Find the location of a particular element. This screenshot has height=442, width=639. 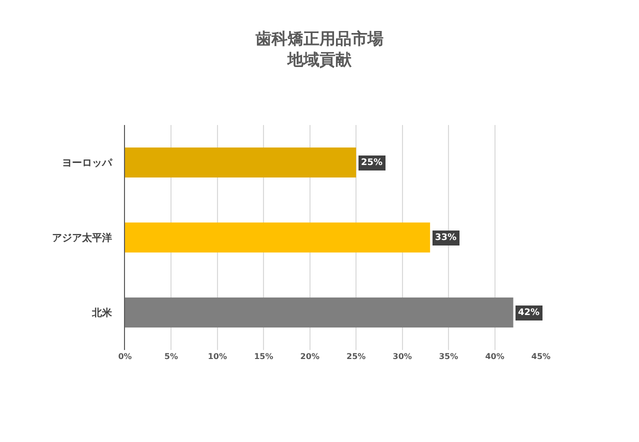

x-tick-label: 20% is located at coordinates (310, 356).